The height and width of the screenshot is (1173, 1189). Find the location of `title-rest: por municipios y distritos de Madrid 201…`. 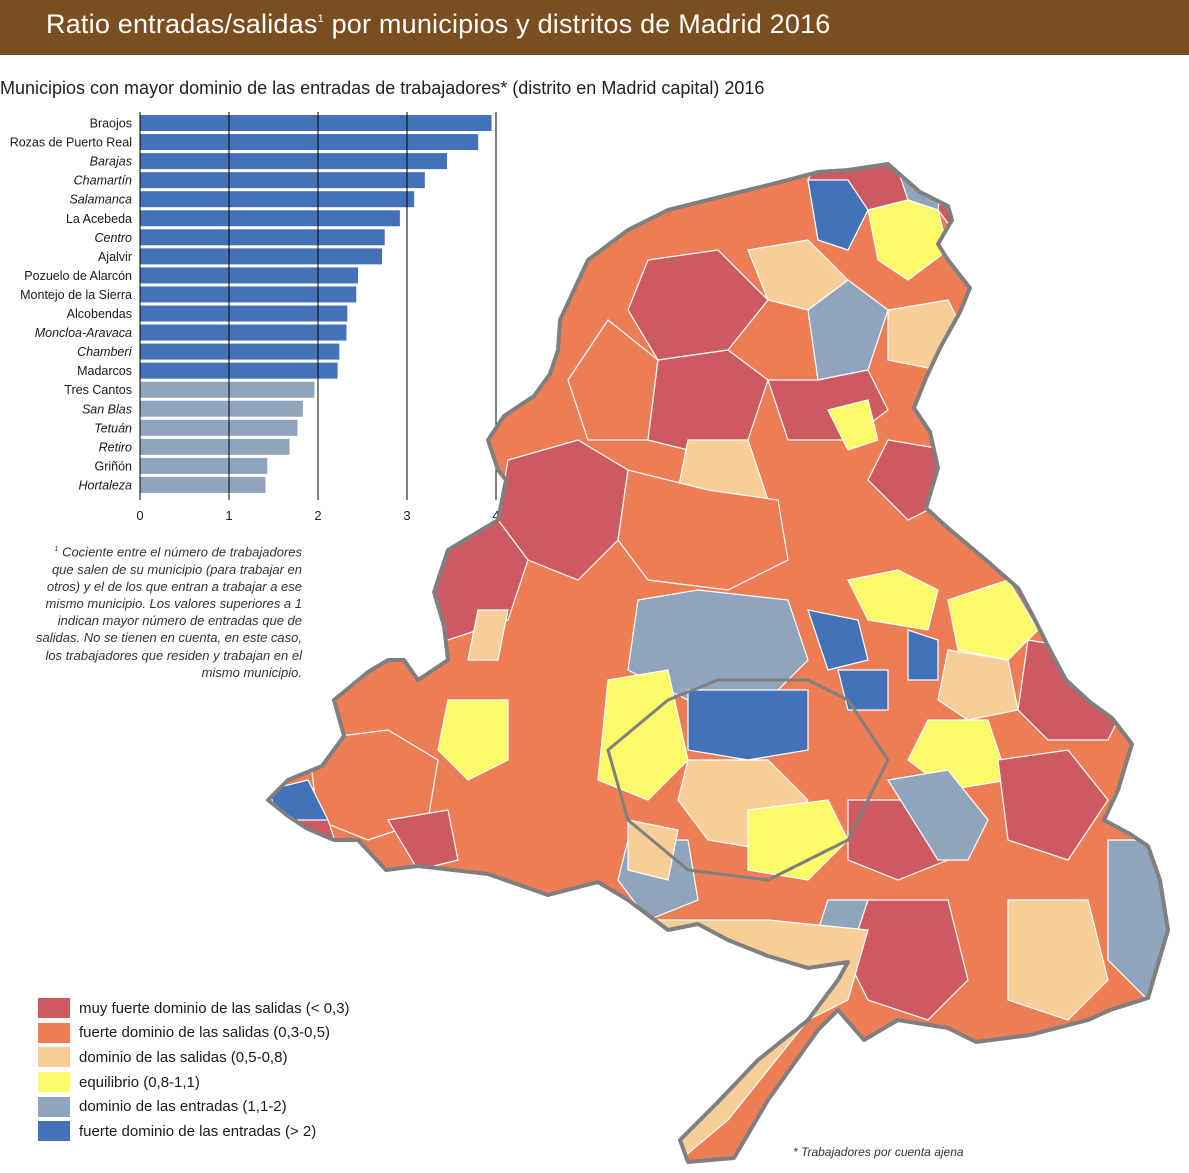

title-rest: por municipios y distritos de Madrid 201… is located at coordinates (577, 24).